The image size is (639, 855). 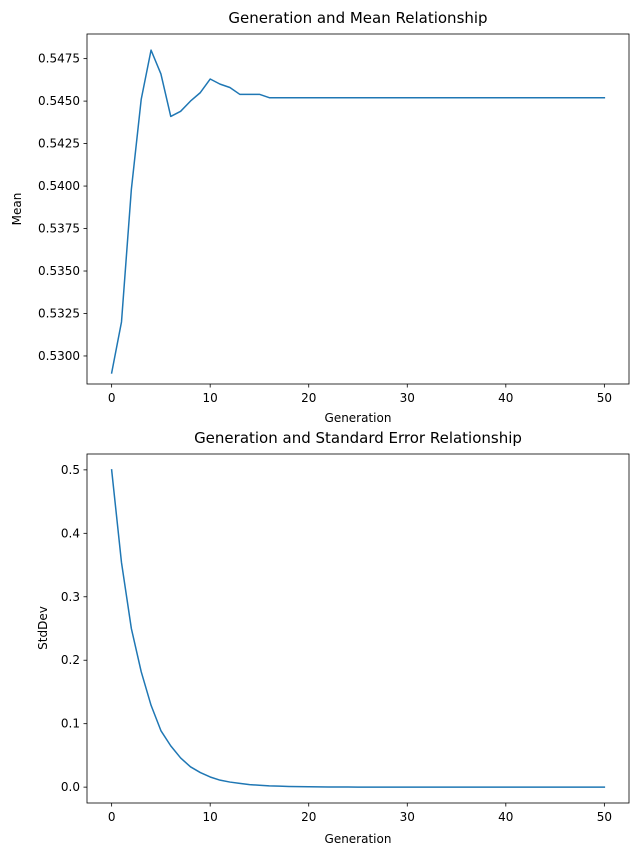 I want to click on y-tick-label: 0.5475, so click(x=59, y=59).